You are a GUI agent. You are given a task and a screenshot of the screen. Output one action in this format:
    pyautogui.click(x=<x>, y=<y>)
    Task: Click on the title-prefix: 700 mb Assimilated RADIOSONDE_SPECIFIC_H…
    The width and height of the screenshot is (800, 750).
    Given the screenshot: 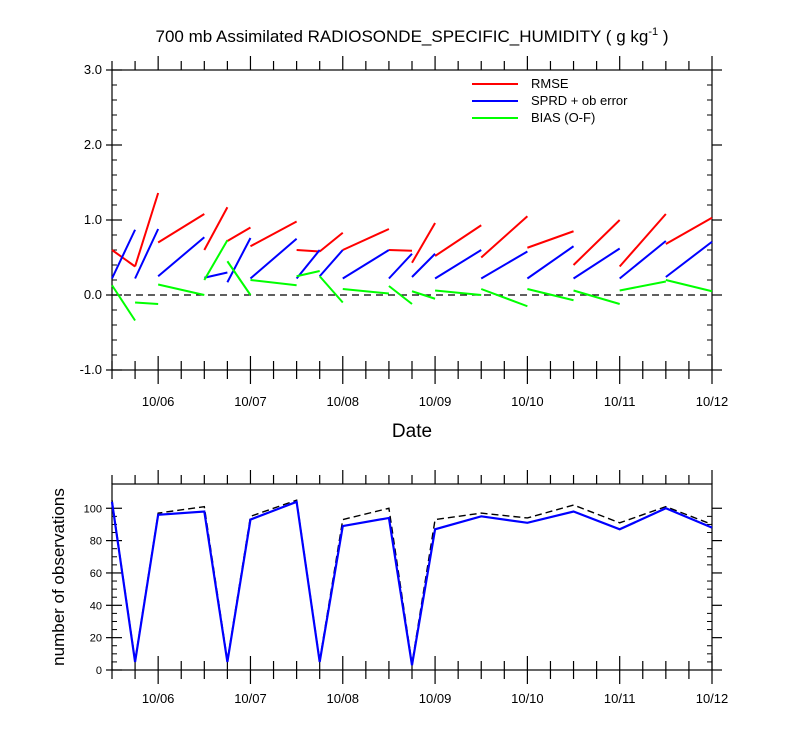 What is the action you would take?
    pyautogui.click(x=402, y=36)
    